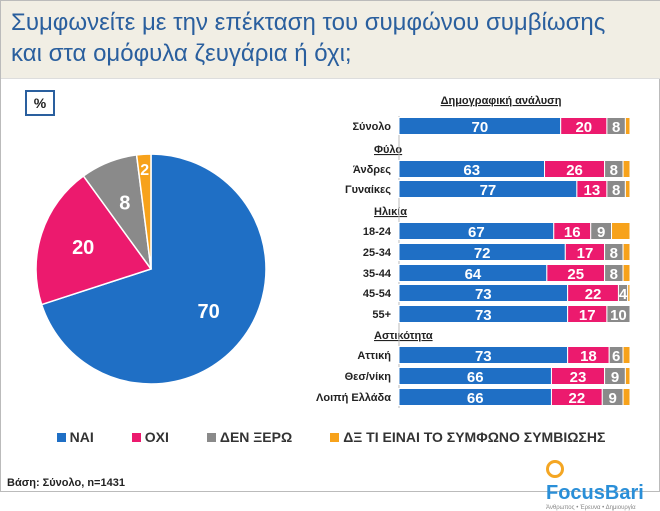 The width and height of the screenshot is (660, 511). I want to click on bar-chart-title: Δημογραφική ανάλυση, so click(501, 101).